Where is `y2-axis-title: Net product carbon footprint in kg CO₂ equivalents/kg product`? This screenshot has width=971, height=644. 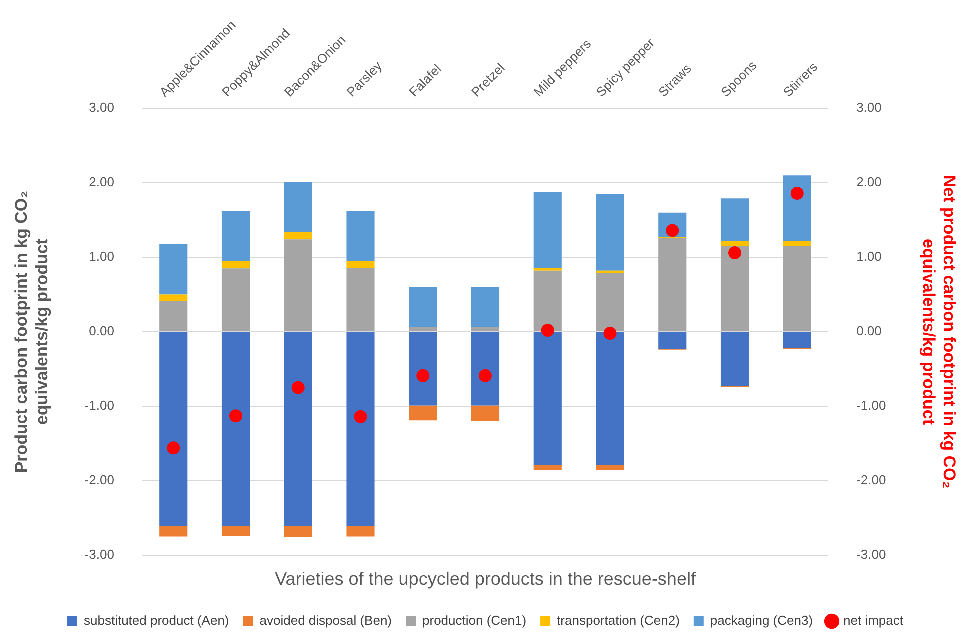
y2-axis-title: Net product carbon footprint in kg CO₂ equivalents/kg product is located at coordinates (940, 332).